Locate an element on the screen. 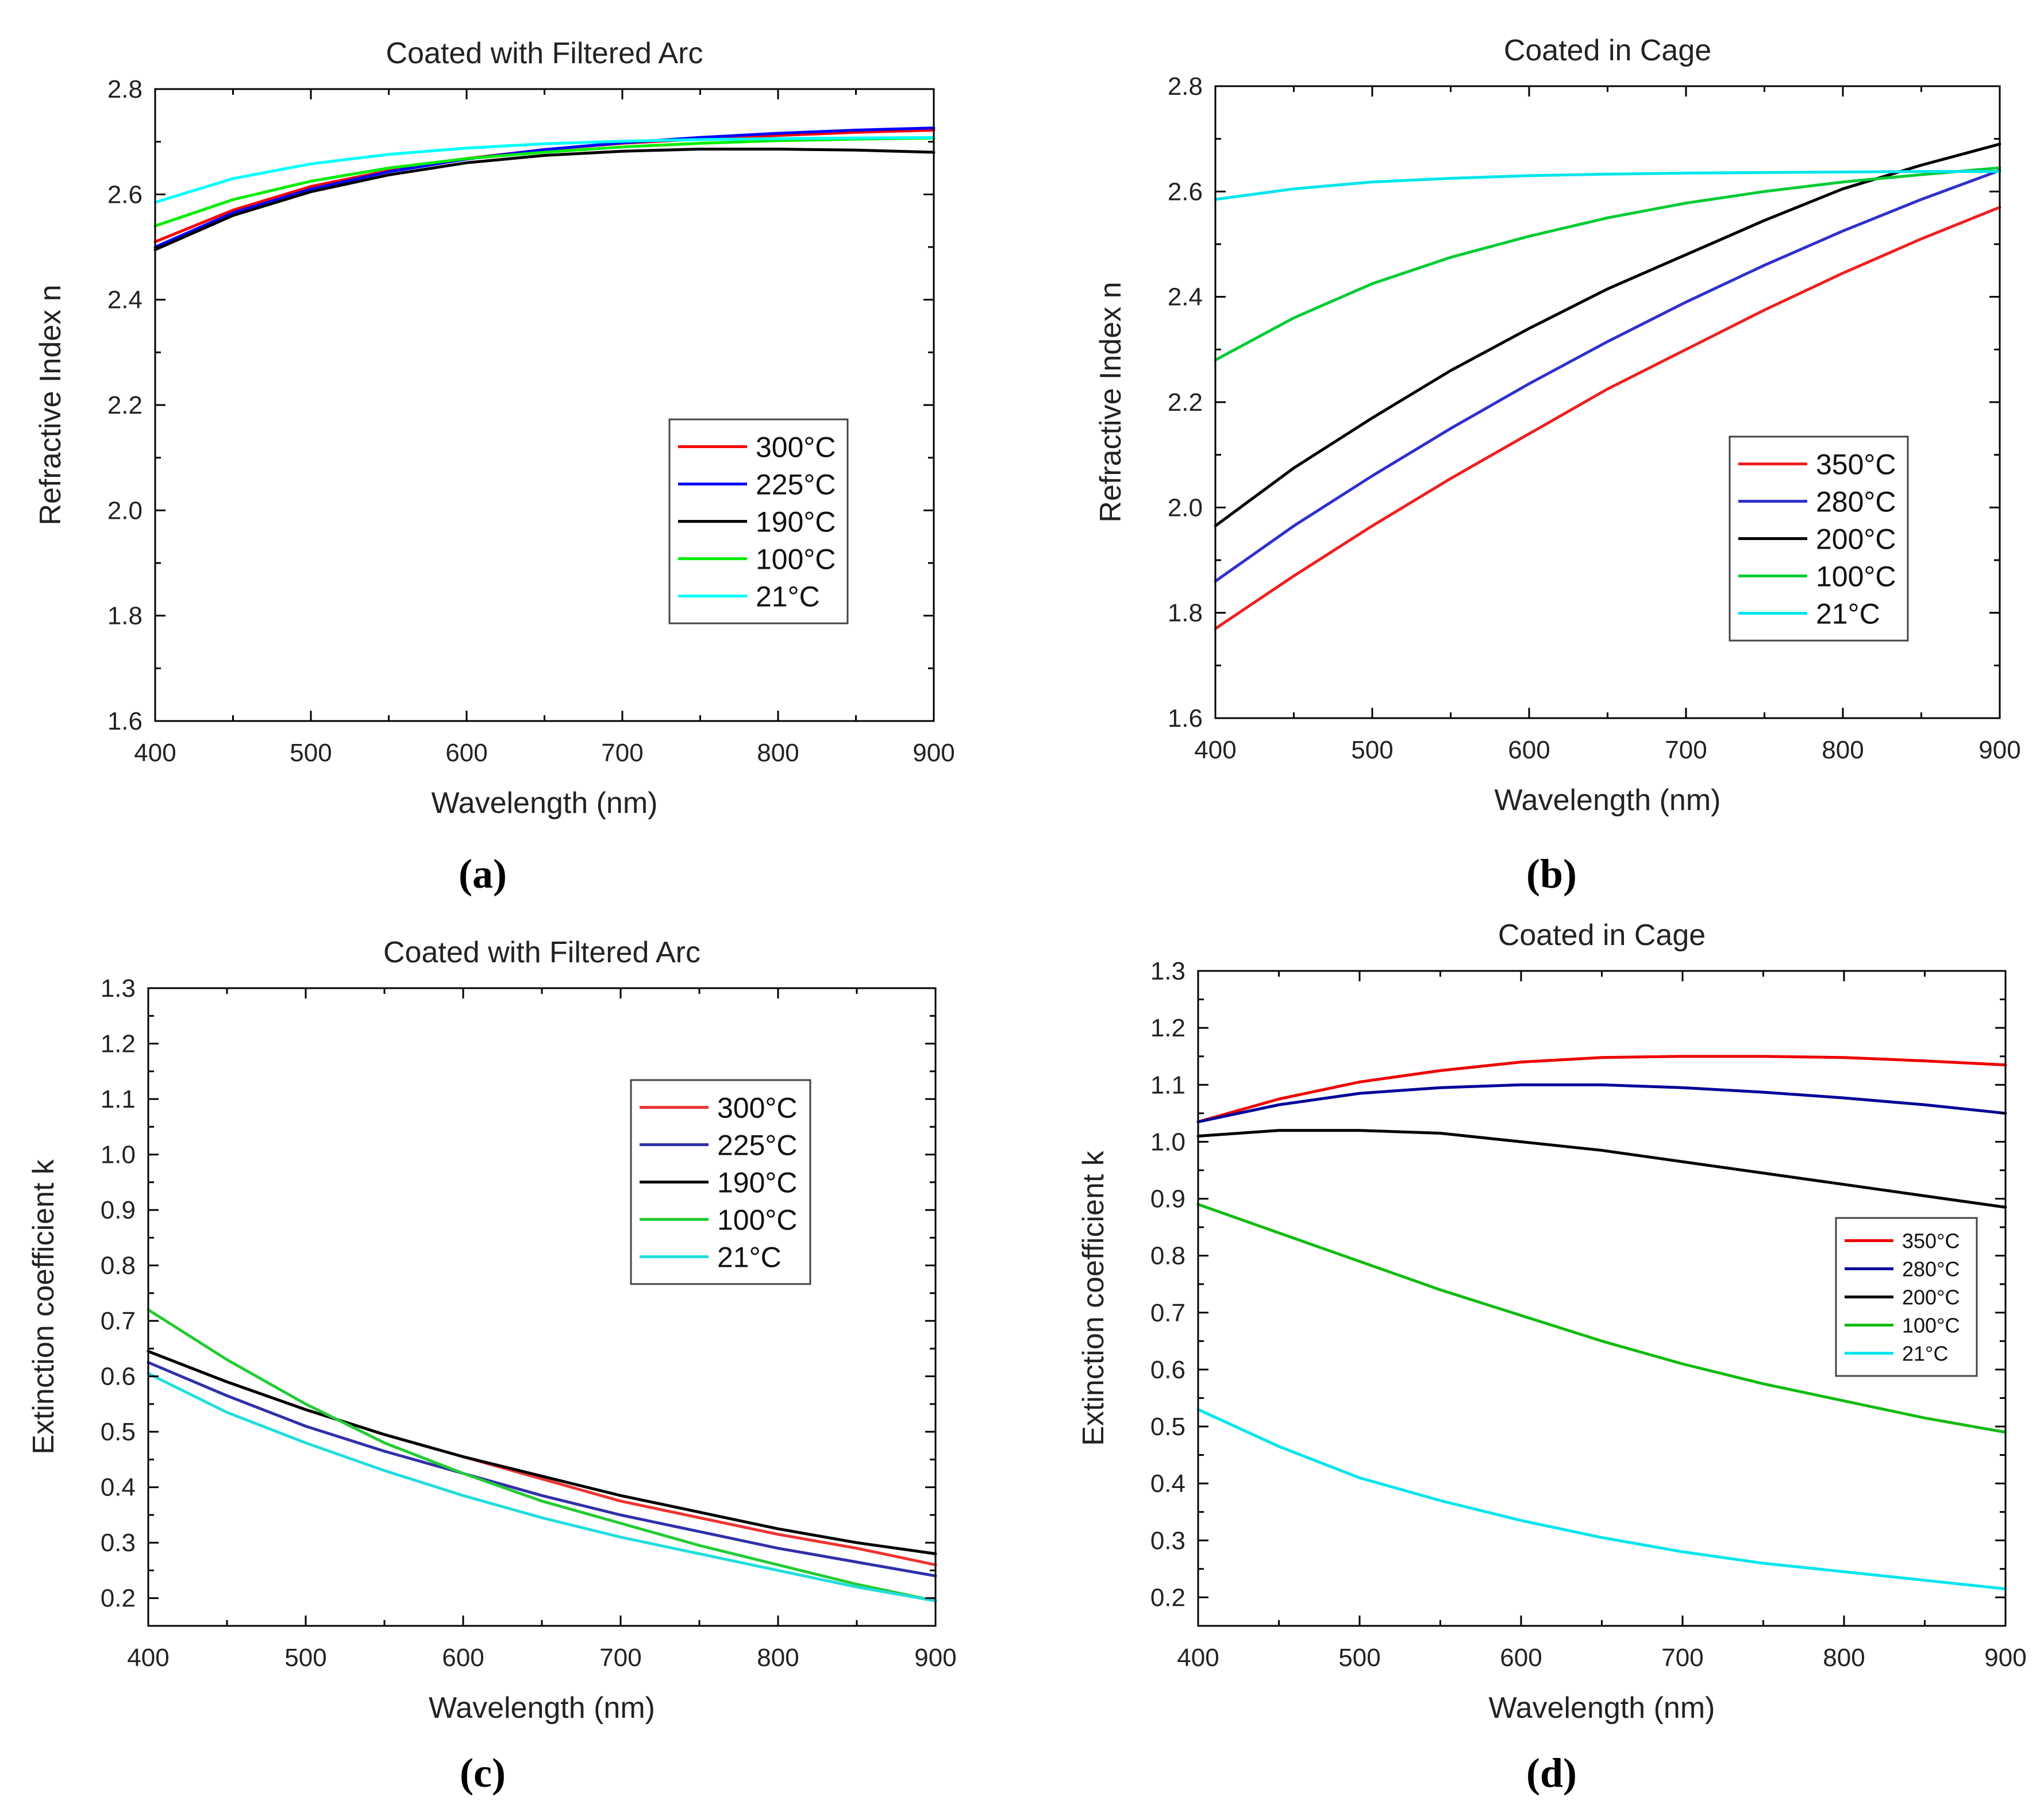  panel-label-c: (c) is located at coordinates (483, 1773).